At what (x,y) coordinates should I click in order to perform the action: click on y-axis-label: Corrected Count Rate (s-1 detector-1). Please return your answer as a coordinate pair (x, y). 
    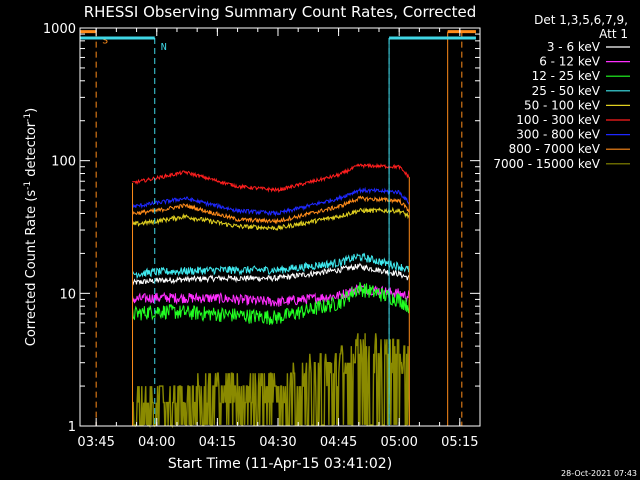
    Looking at the image, I should click on (31, 227).